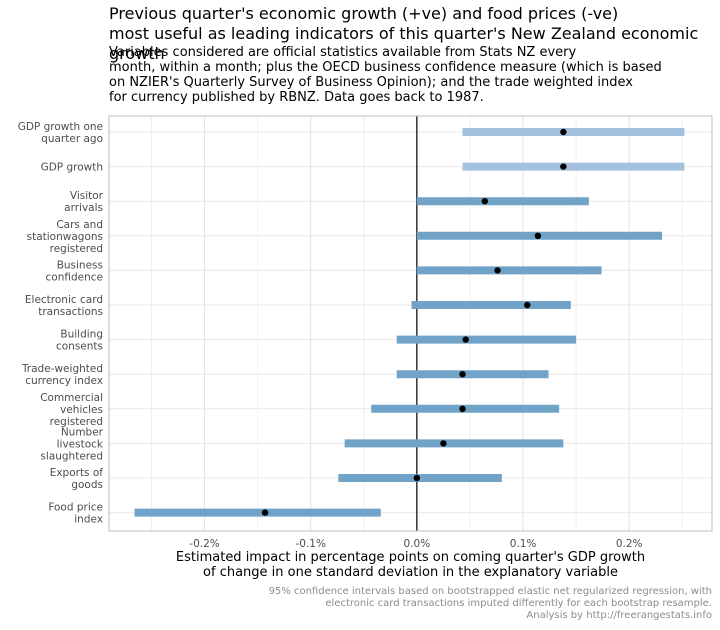  I want to click on category-label: Cars and stationwagons registered, so click(65, 237).